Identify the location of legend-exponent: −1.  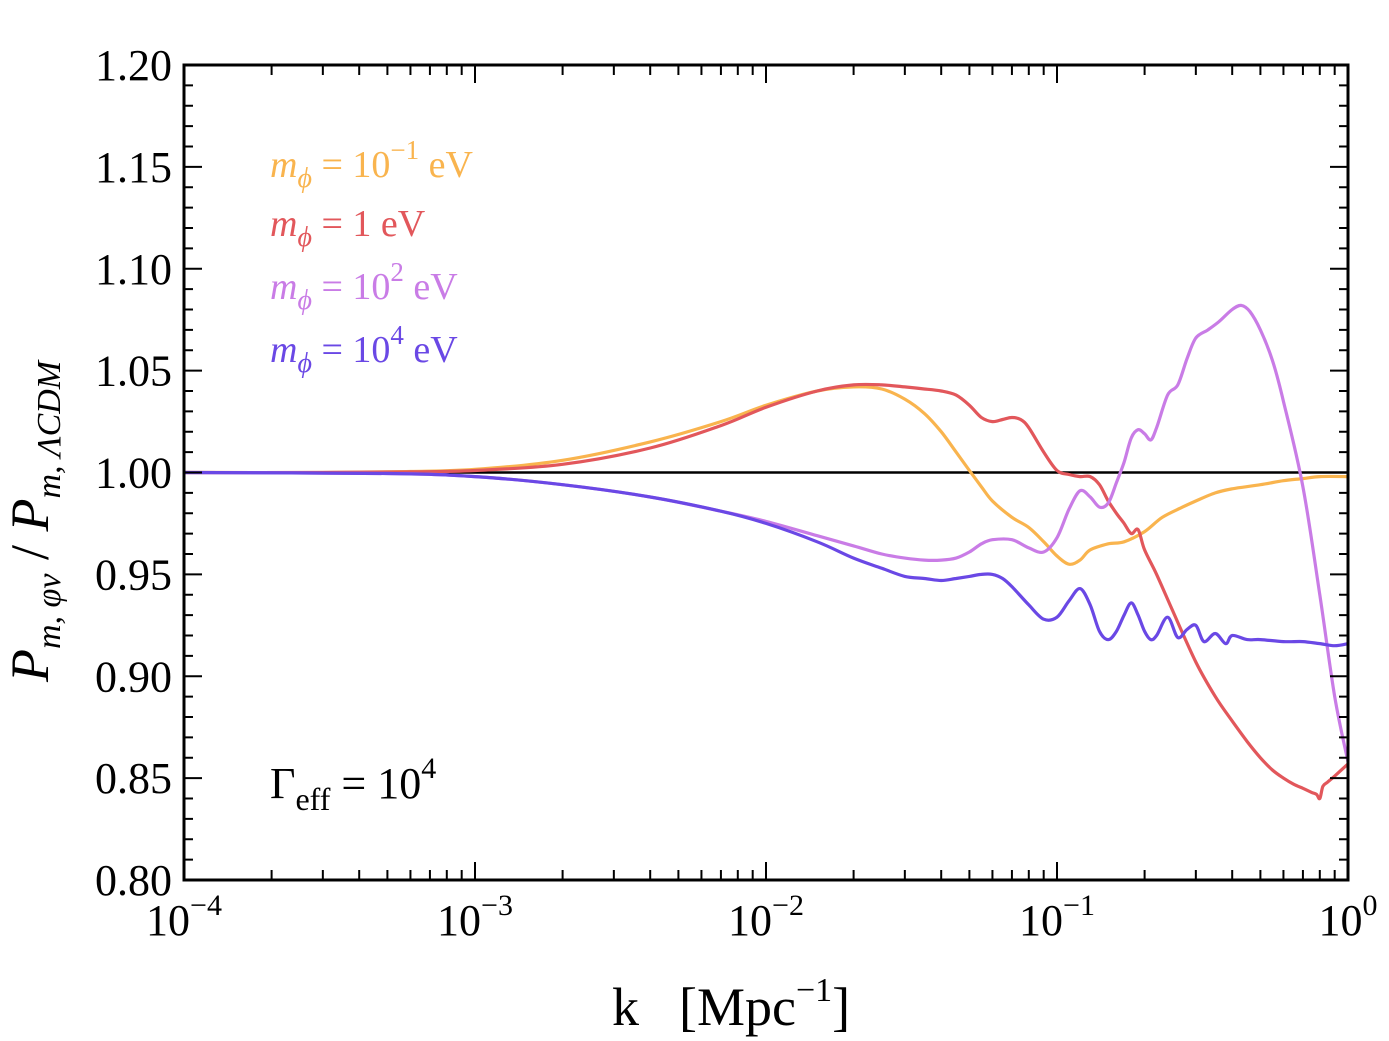
(404, 150).